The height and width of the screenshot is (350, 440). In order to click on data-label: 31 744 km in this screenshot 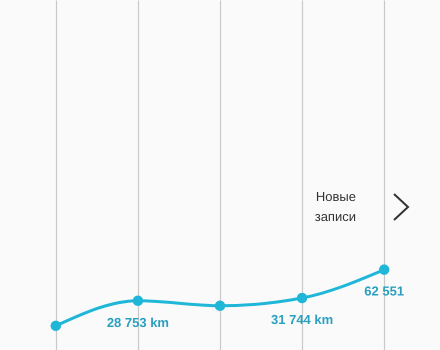, I will do `click(302, 320)`.